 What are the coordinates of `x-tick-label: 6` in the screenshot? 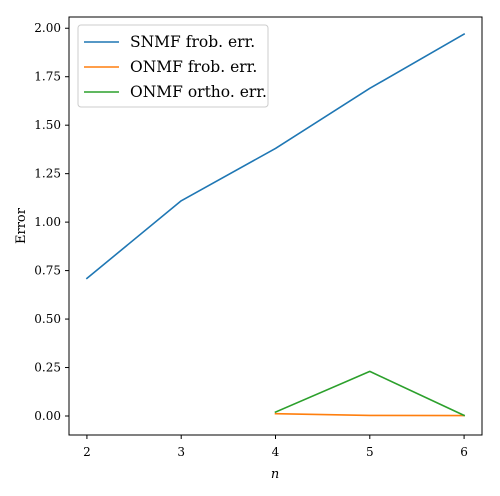 It's located at (464, 452).